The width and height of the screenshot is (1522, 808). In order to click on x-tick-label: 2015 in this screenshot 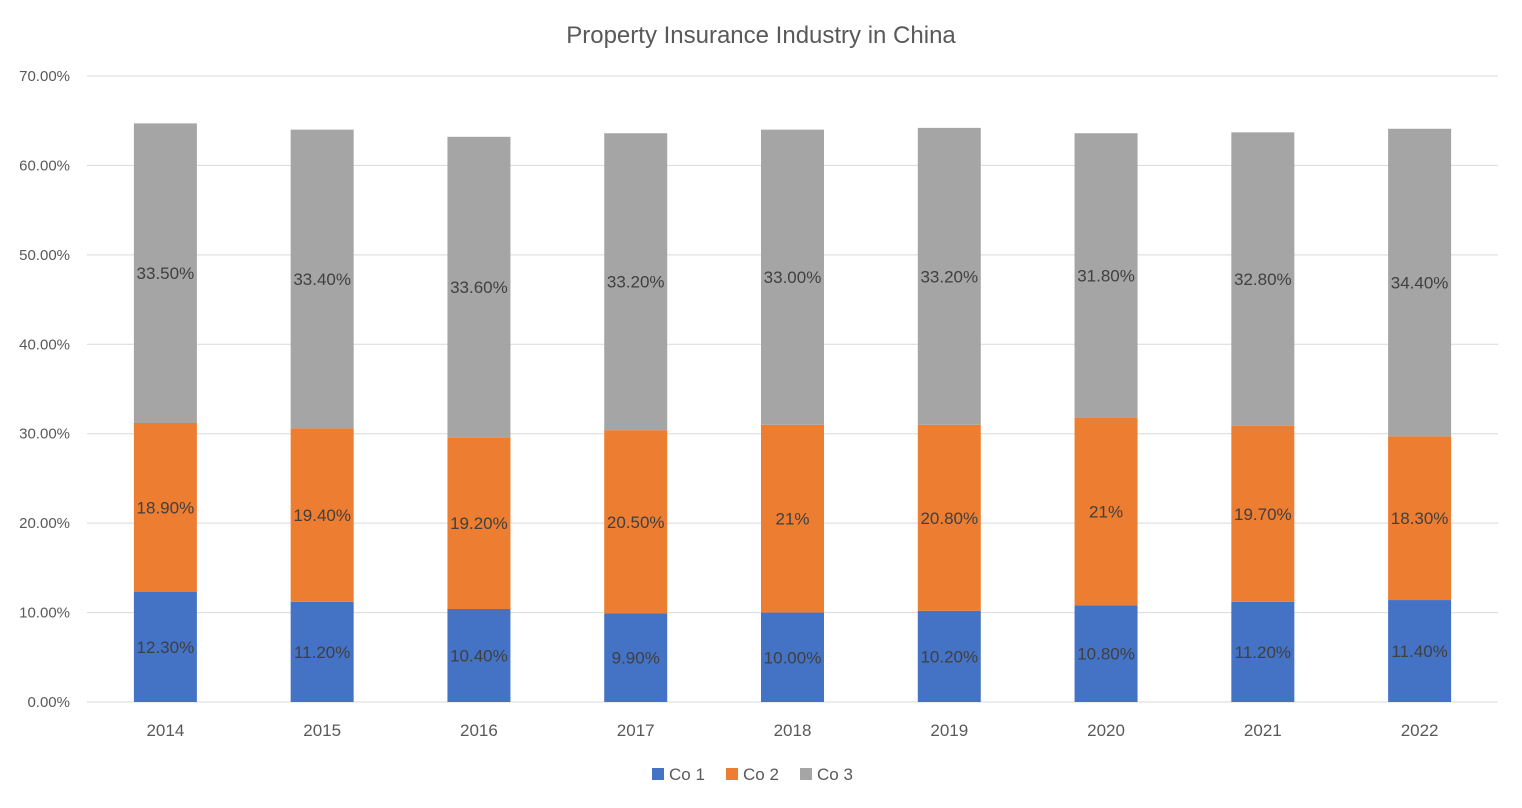, I will do `click(322, 730)`.